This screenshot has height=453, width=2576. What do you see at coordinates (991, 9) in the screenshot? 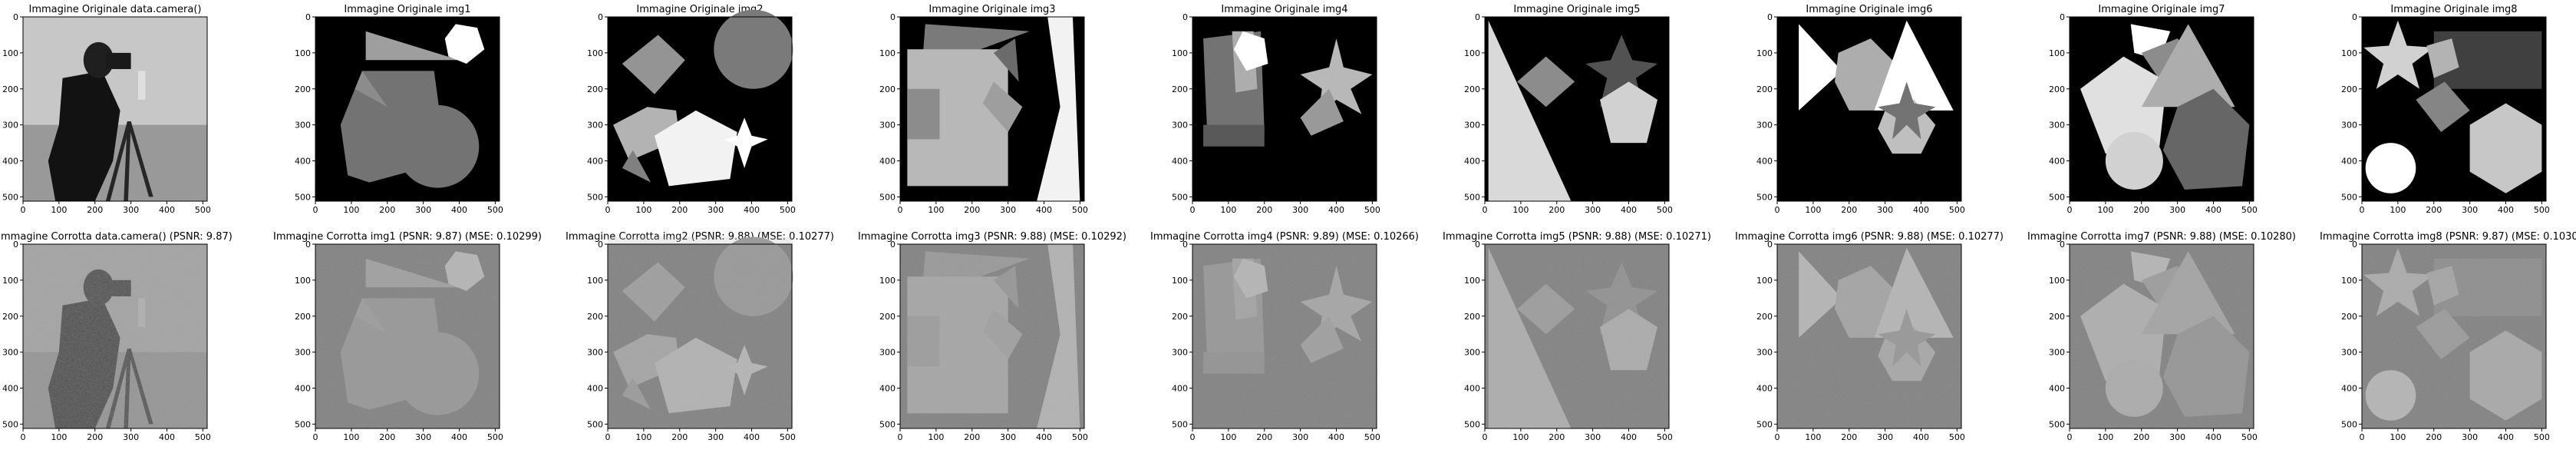
I see `subplot-title: Immagine Originale img3` at bounding box center [991, 9].